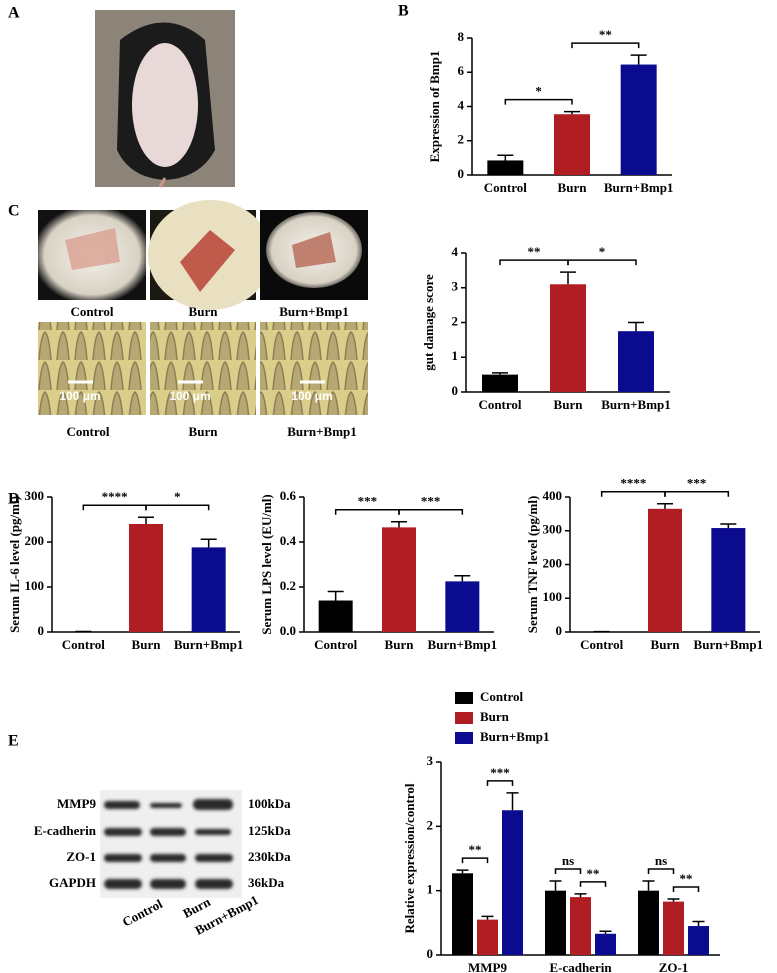 The image size is (777, 973). What do you see at coordinates (14, 211) in the screenshot?
I see `panel-letter: C` at bounding box center [14, 211].